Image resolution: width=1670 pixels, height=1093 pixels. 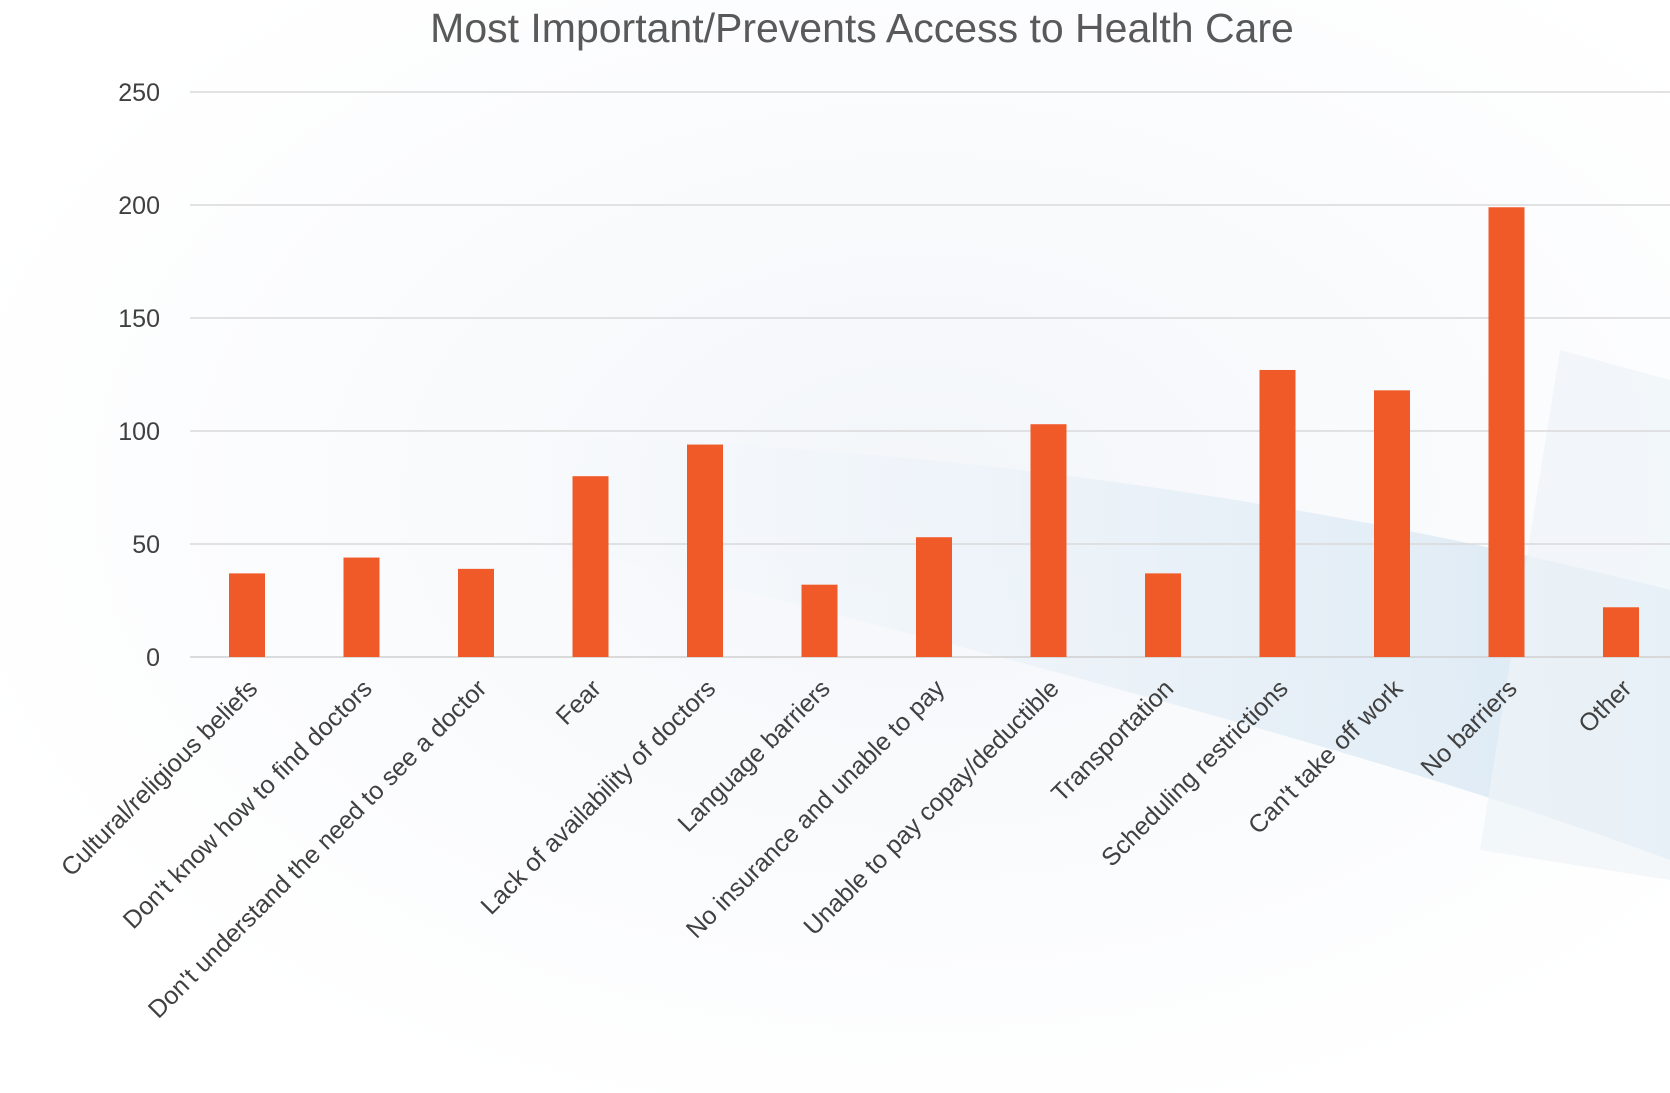 What do you see at coordinates (931, 807) in the screenshot?
I see `x-category-label: Unable to pay copay/deductible` at bounding box center [931, 807].